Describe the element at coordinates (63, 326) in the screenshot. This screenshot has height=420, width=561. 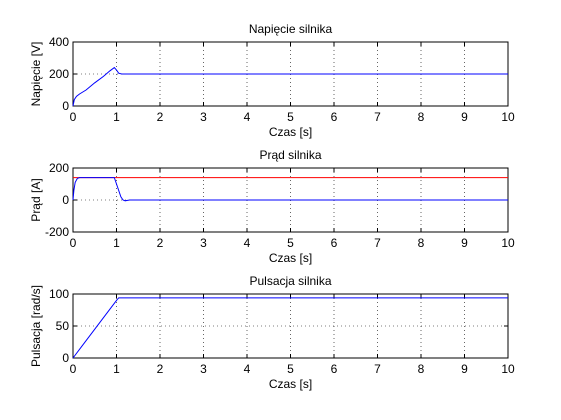
I see `y-tick-label: 50` at that location.